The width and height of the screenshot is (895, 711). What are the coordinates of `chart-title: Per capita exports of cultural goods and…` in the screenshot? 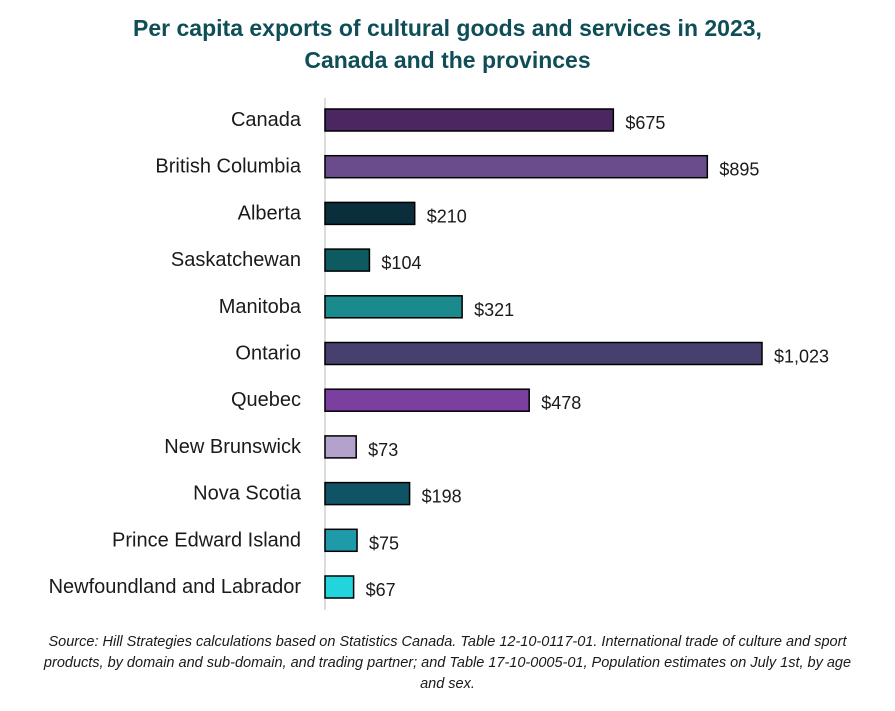 It's located at (447, 44).